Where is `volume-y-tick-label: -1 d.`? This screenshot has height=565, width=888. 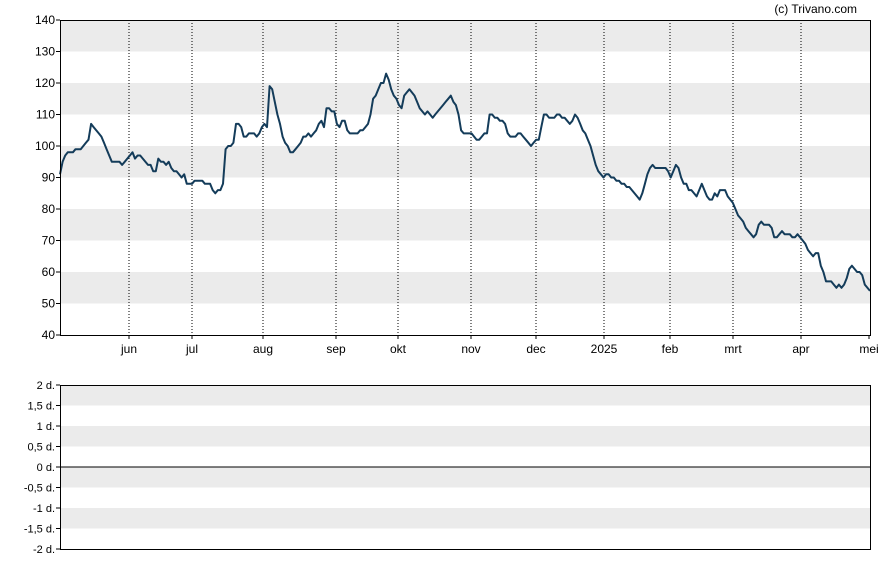 volume-y-tick-label: -1 d. is located at coordinates (44, 509).